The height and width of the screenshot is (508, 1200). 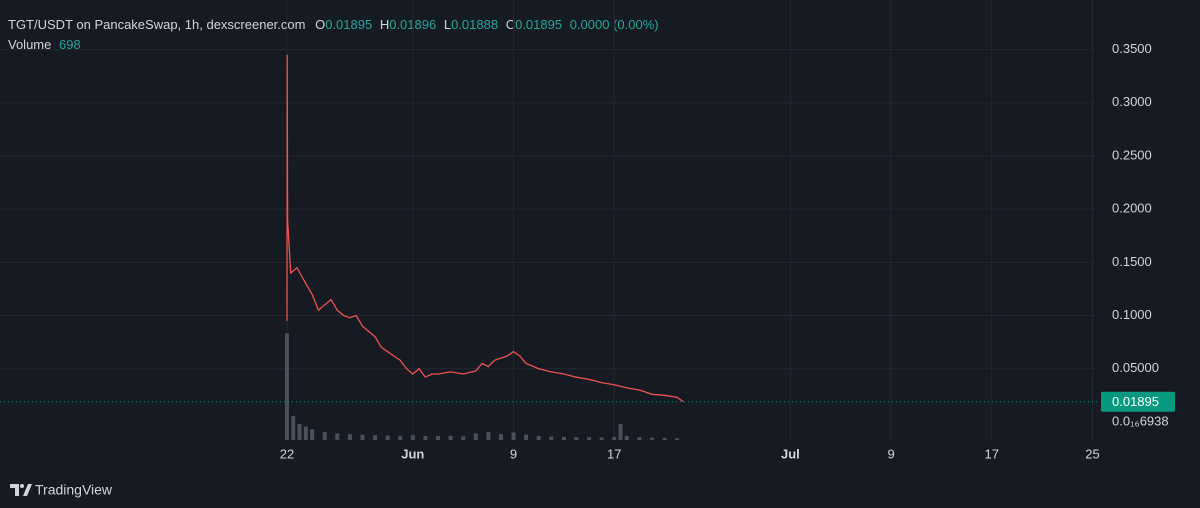 What do you see at coordinates (1092, 453) in the screenshot?
I see `x-tick-label: 25` at bounding box center [1092, 453].